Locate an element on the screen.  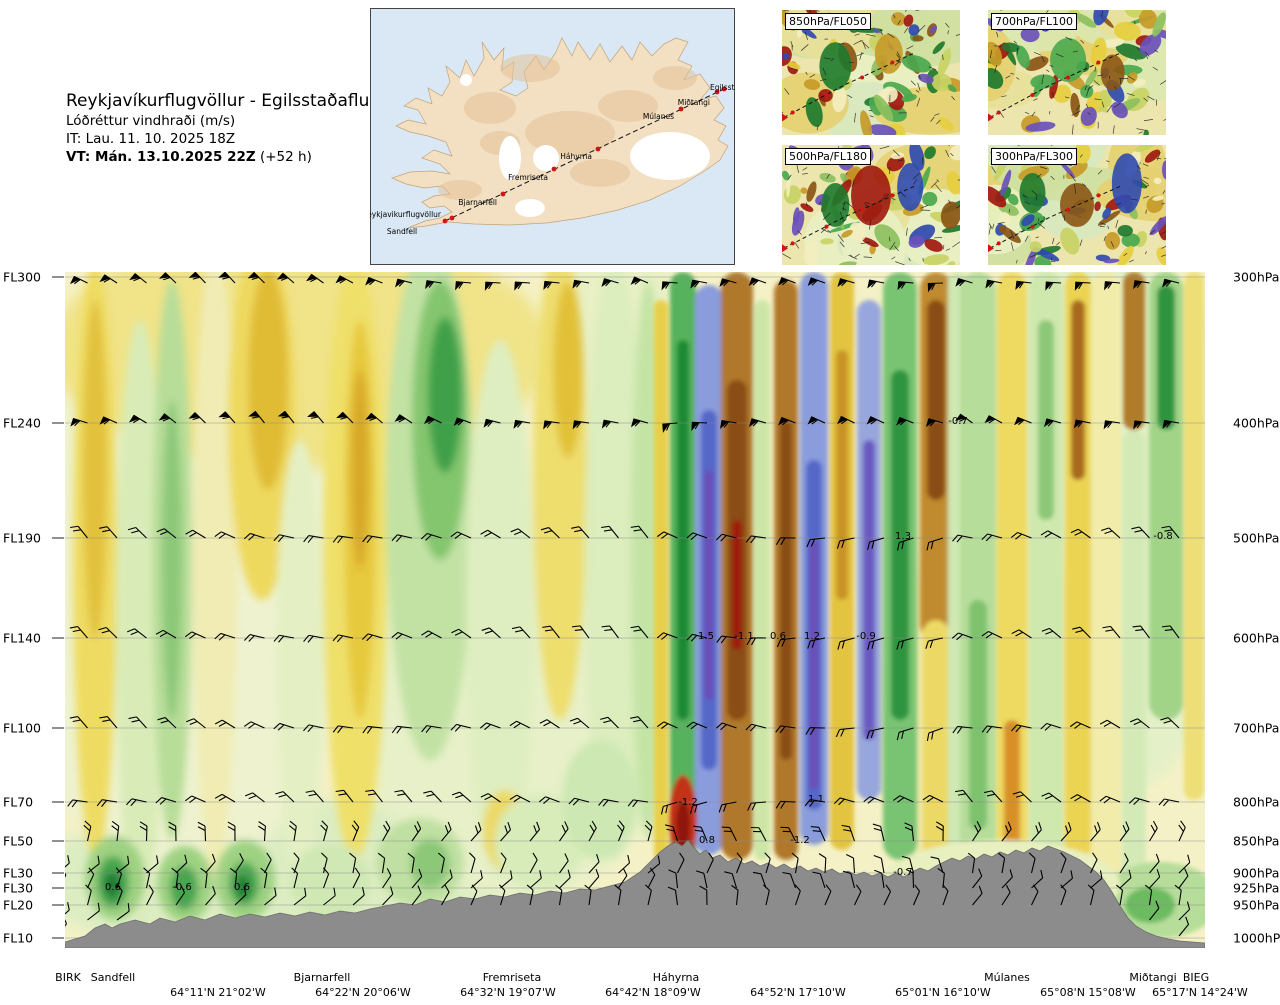
contour-label: 0.8 is located at coordinates (707, 840).